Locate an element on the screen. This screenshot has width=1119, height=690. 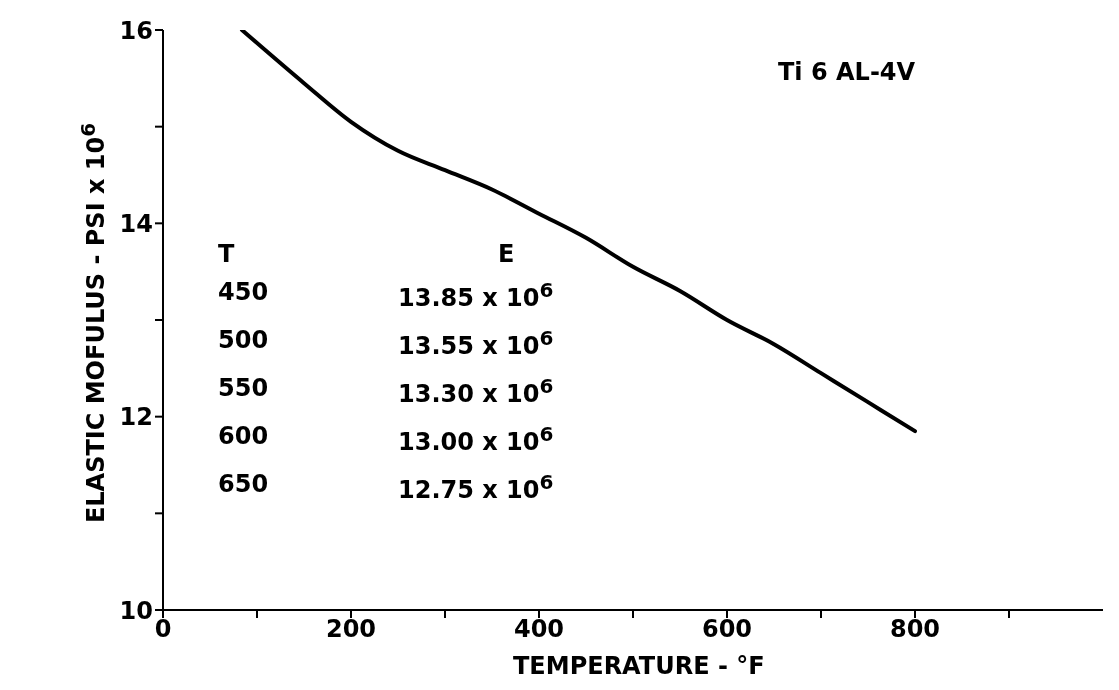
annotation: 13.00 x 10$^{6}$ is located at coordinates (476, 439).